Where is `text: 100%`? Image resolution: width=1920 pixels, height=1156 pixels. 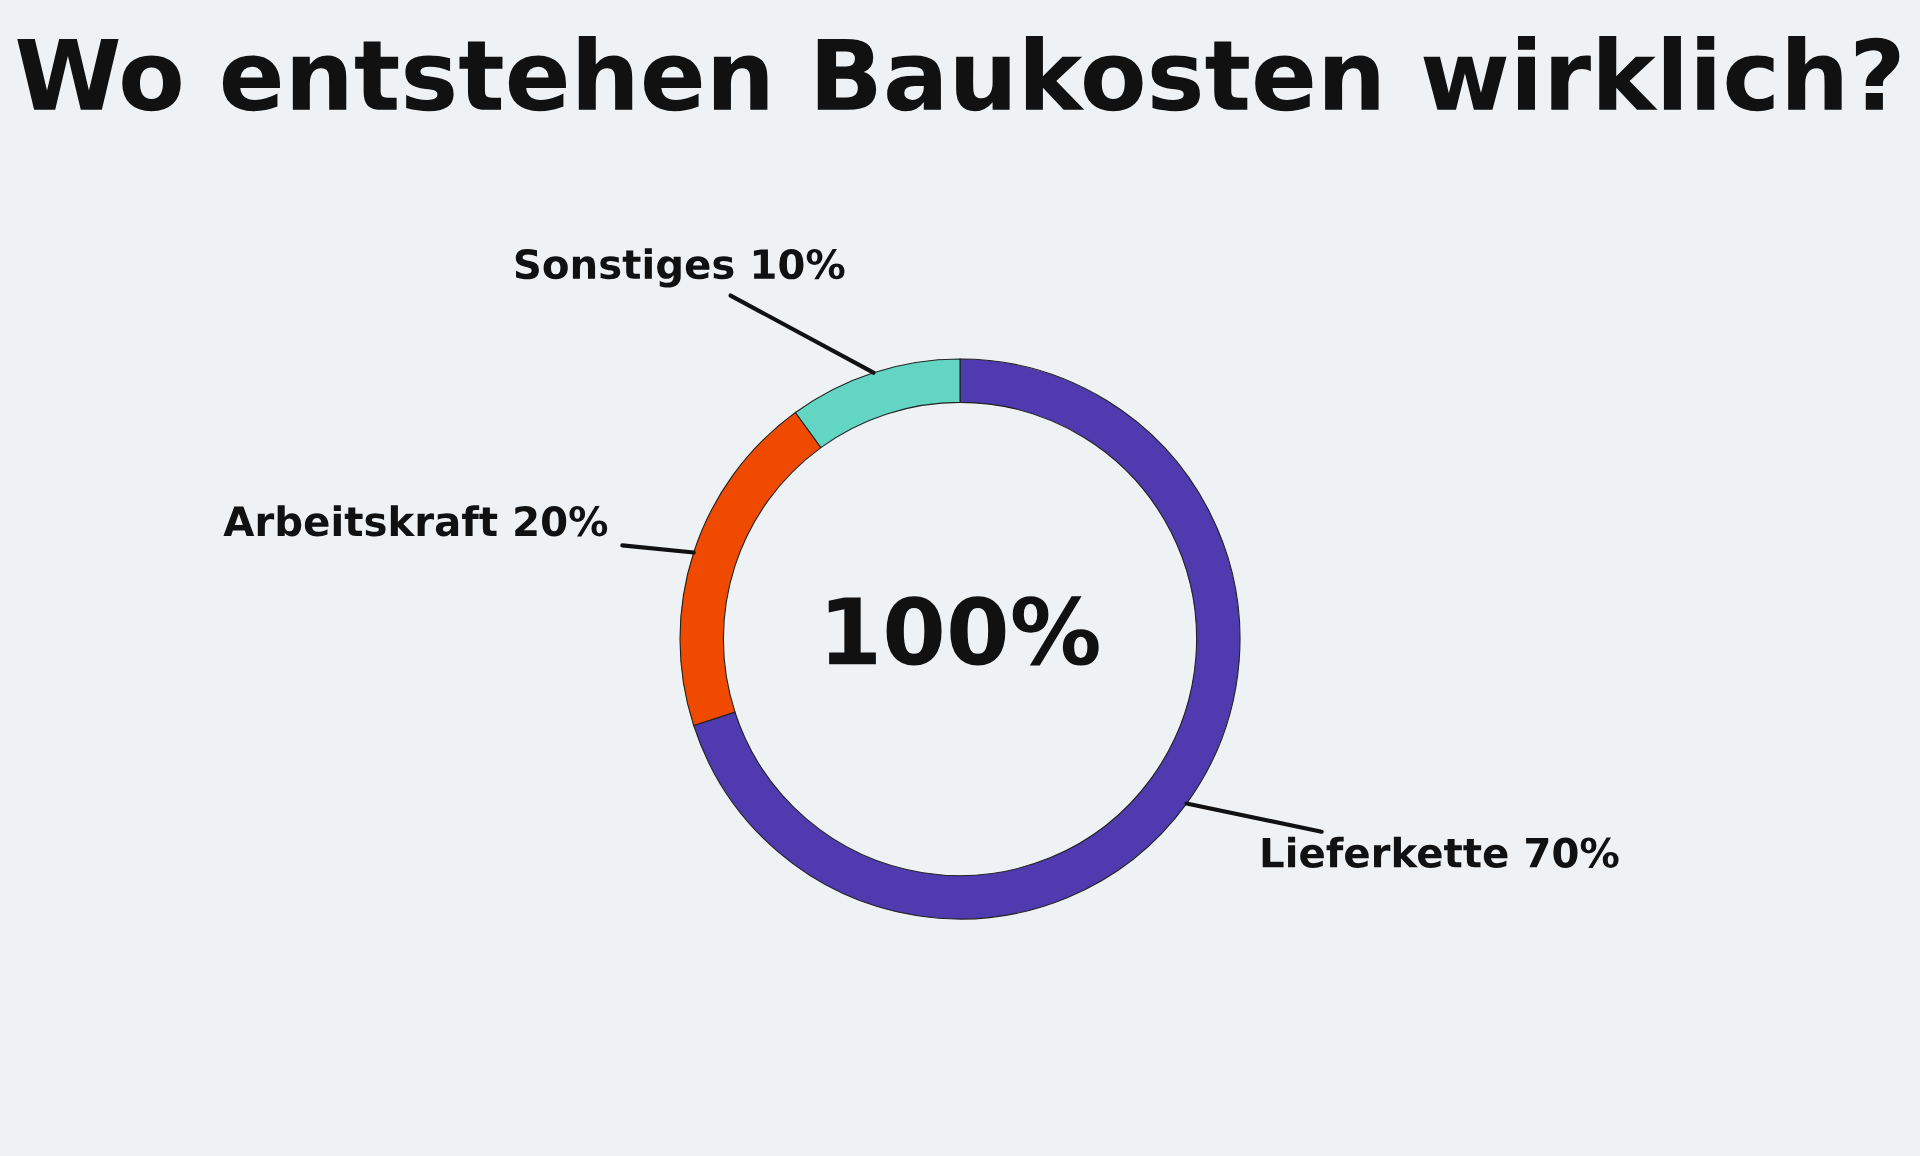 text: 100% is located at coordinates (963, 631).